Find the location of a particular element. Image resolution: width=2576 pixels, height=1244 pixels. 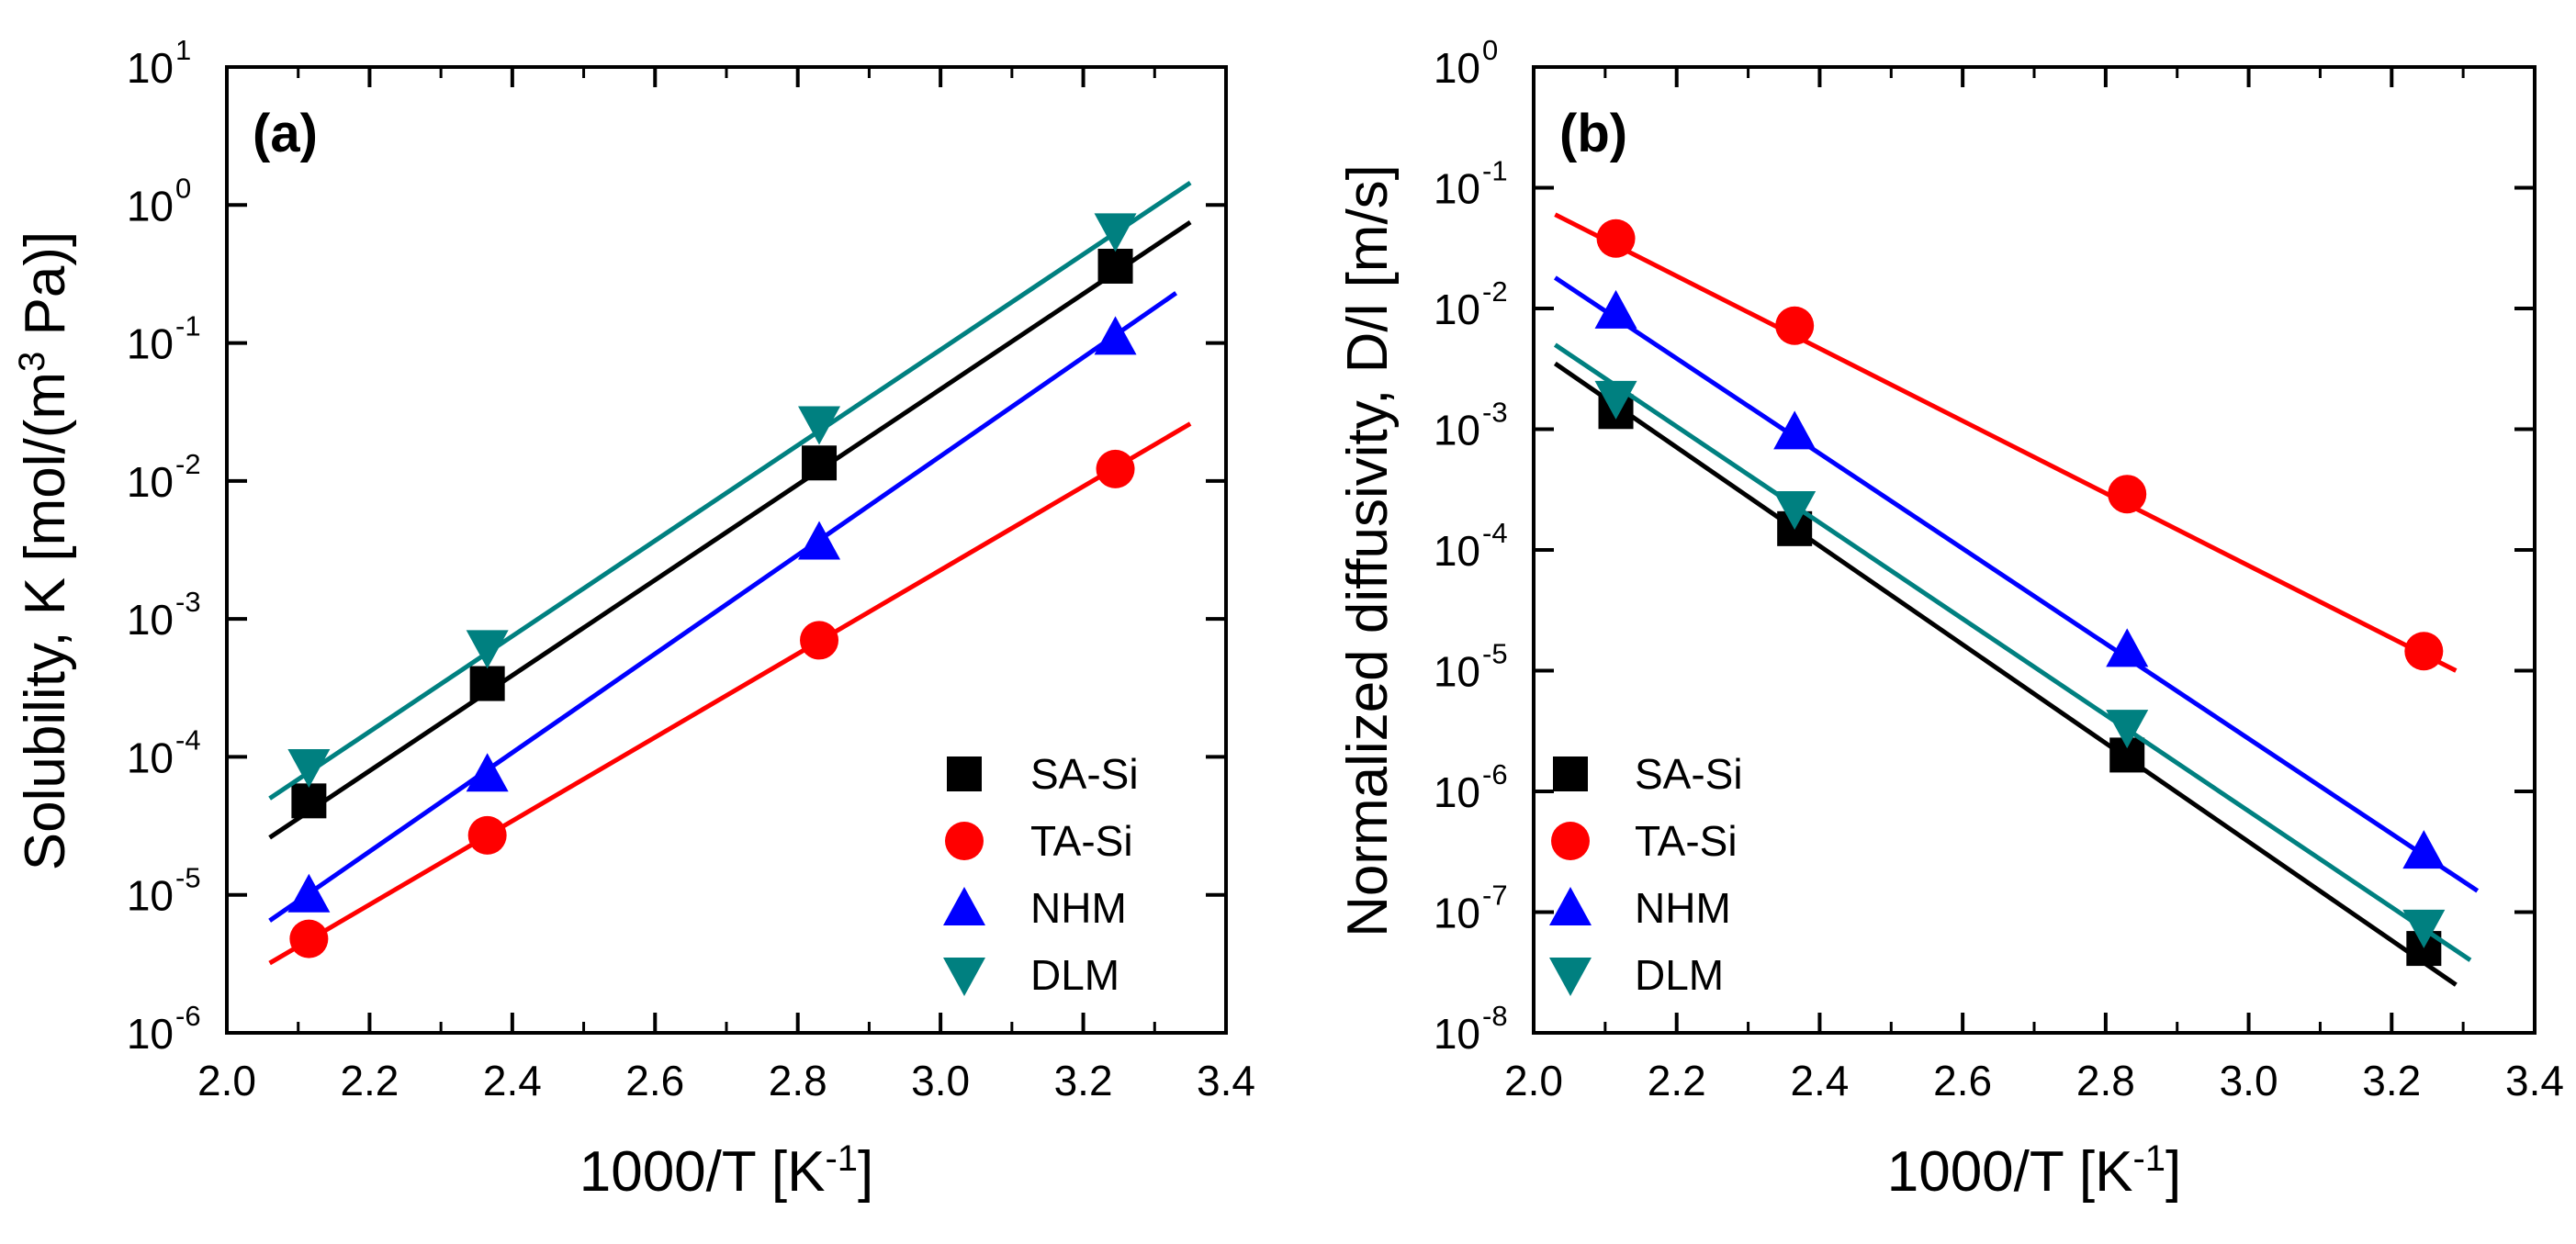

x-axis-title: 1000/T [K-1] is located at coordinates (726, 1171).